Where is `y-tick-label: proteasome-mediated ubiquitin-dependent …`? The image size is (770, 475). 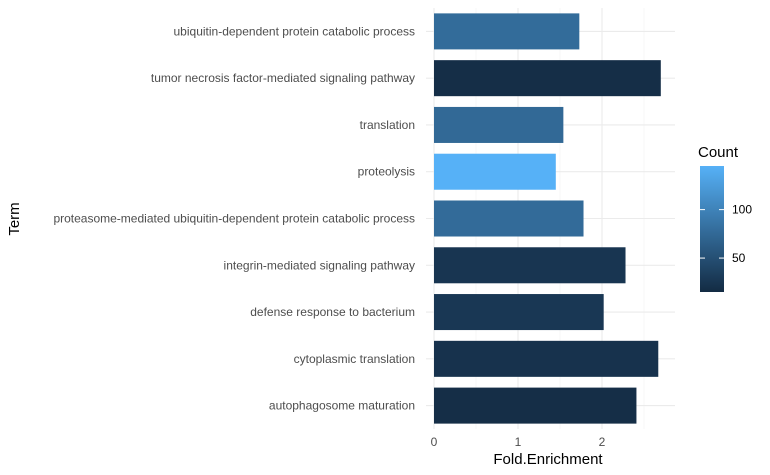 y-tick-label: proteasome-mediated ubiquitin-dependent … is located at coordinates (234, 219).